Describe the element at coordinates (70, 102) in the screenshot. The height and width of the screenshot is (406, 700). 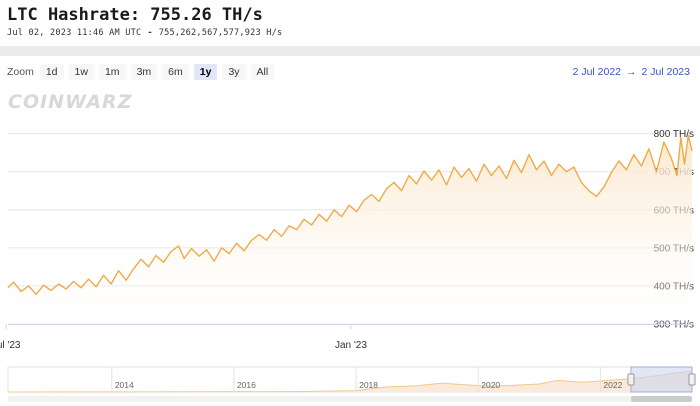
I see `coinwarz-watermark: COINWARZ` at that location.